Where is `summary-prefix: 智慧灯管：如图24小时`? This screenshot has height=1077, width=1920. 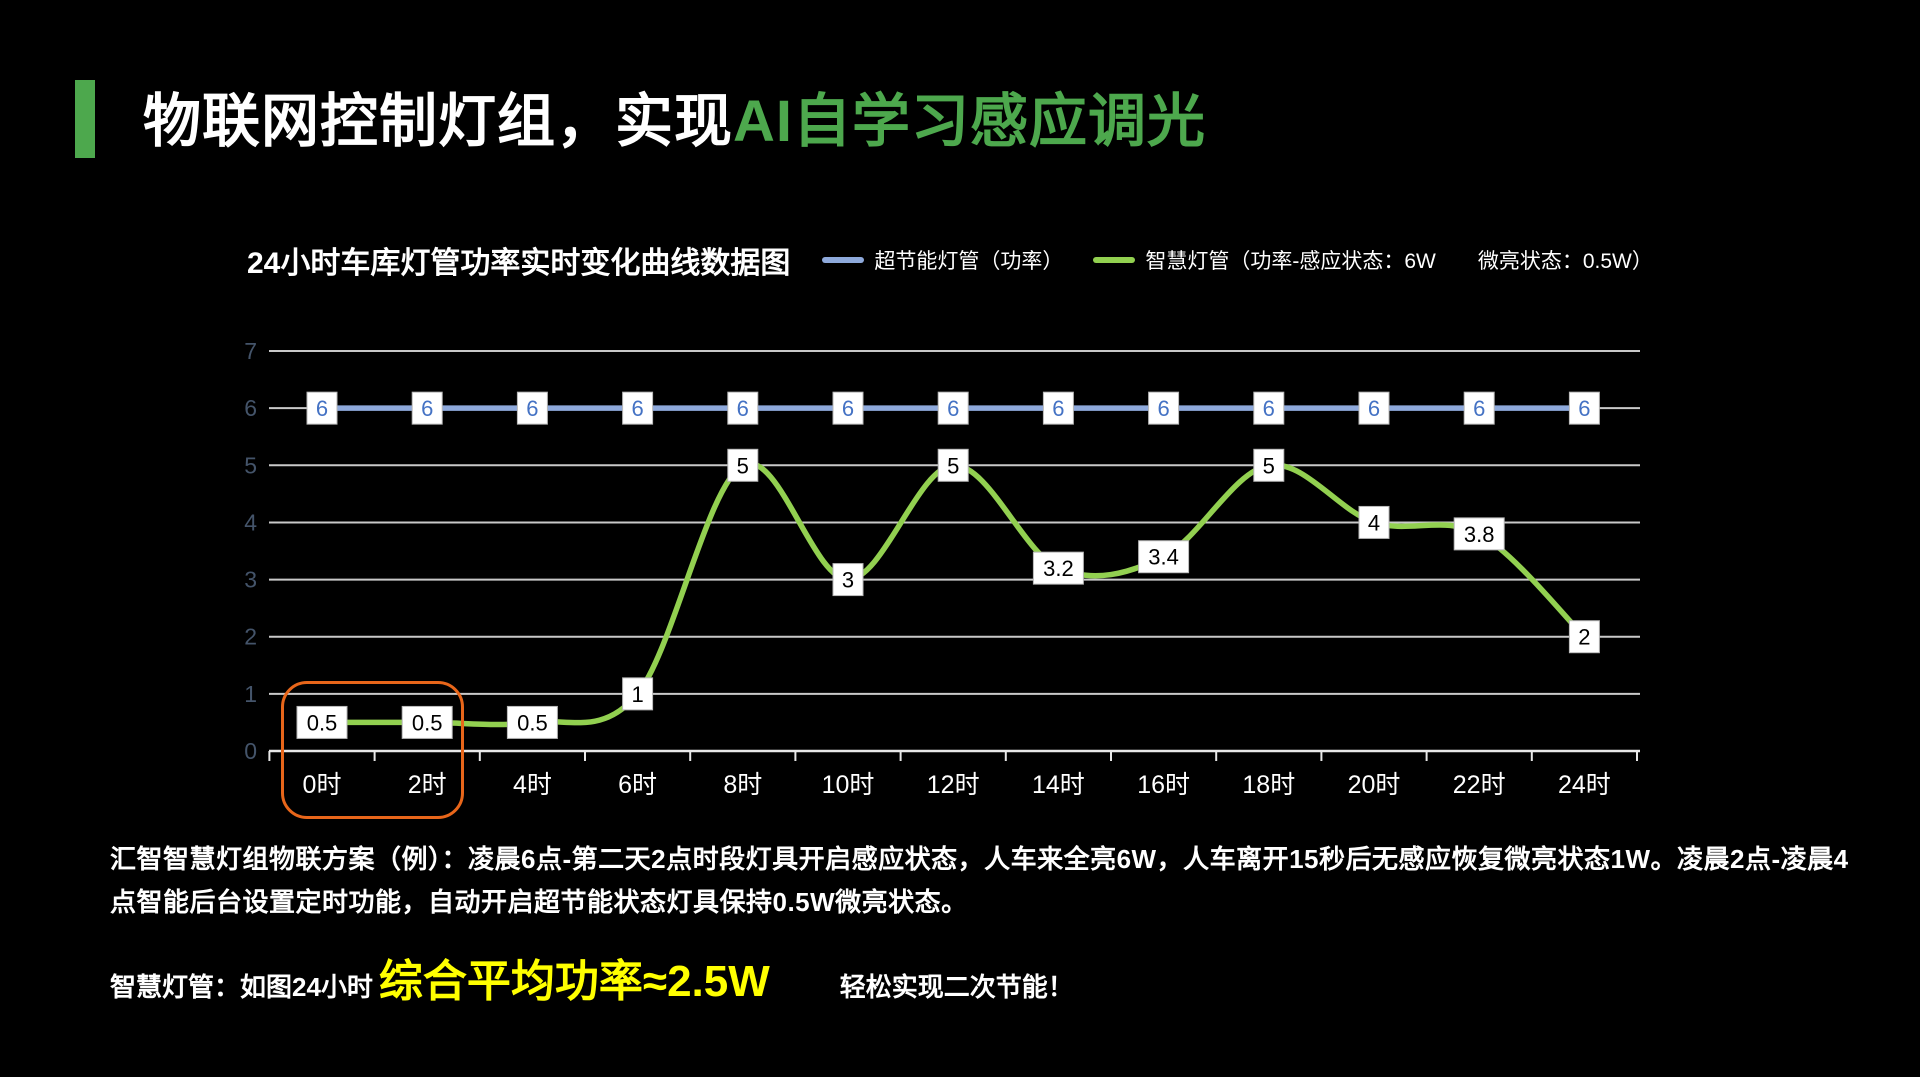 summary-prefix: 智慧灯管：如图24小时 is located at coordinates (241, 987).